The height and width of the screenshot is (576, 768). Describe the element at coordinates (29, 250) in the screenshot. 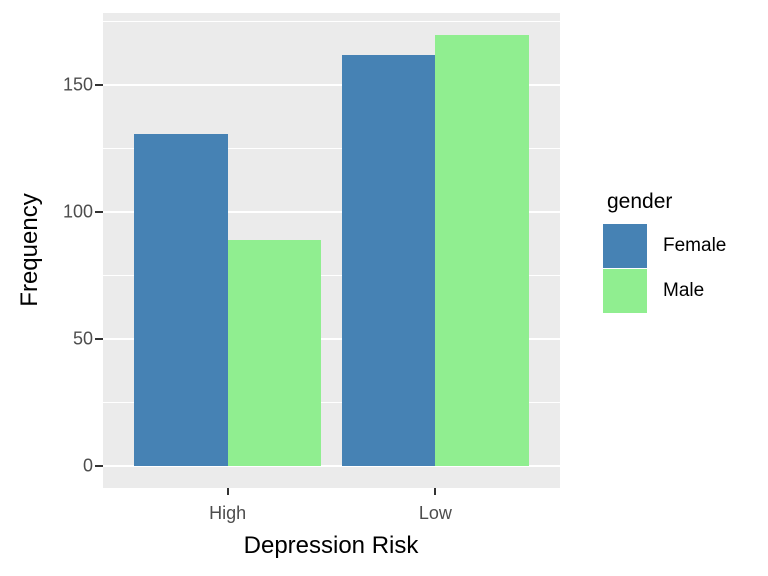

I see `y-axis-title: Frequency` at that location.